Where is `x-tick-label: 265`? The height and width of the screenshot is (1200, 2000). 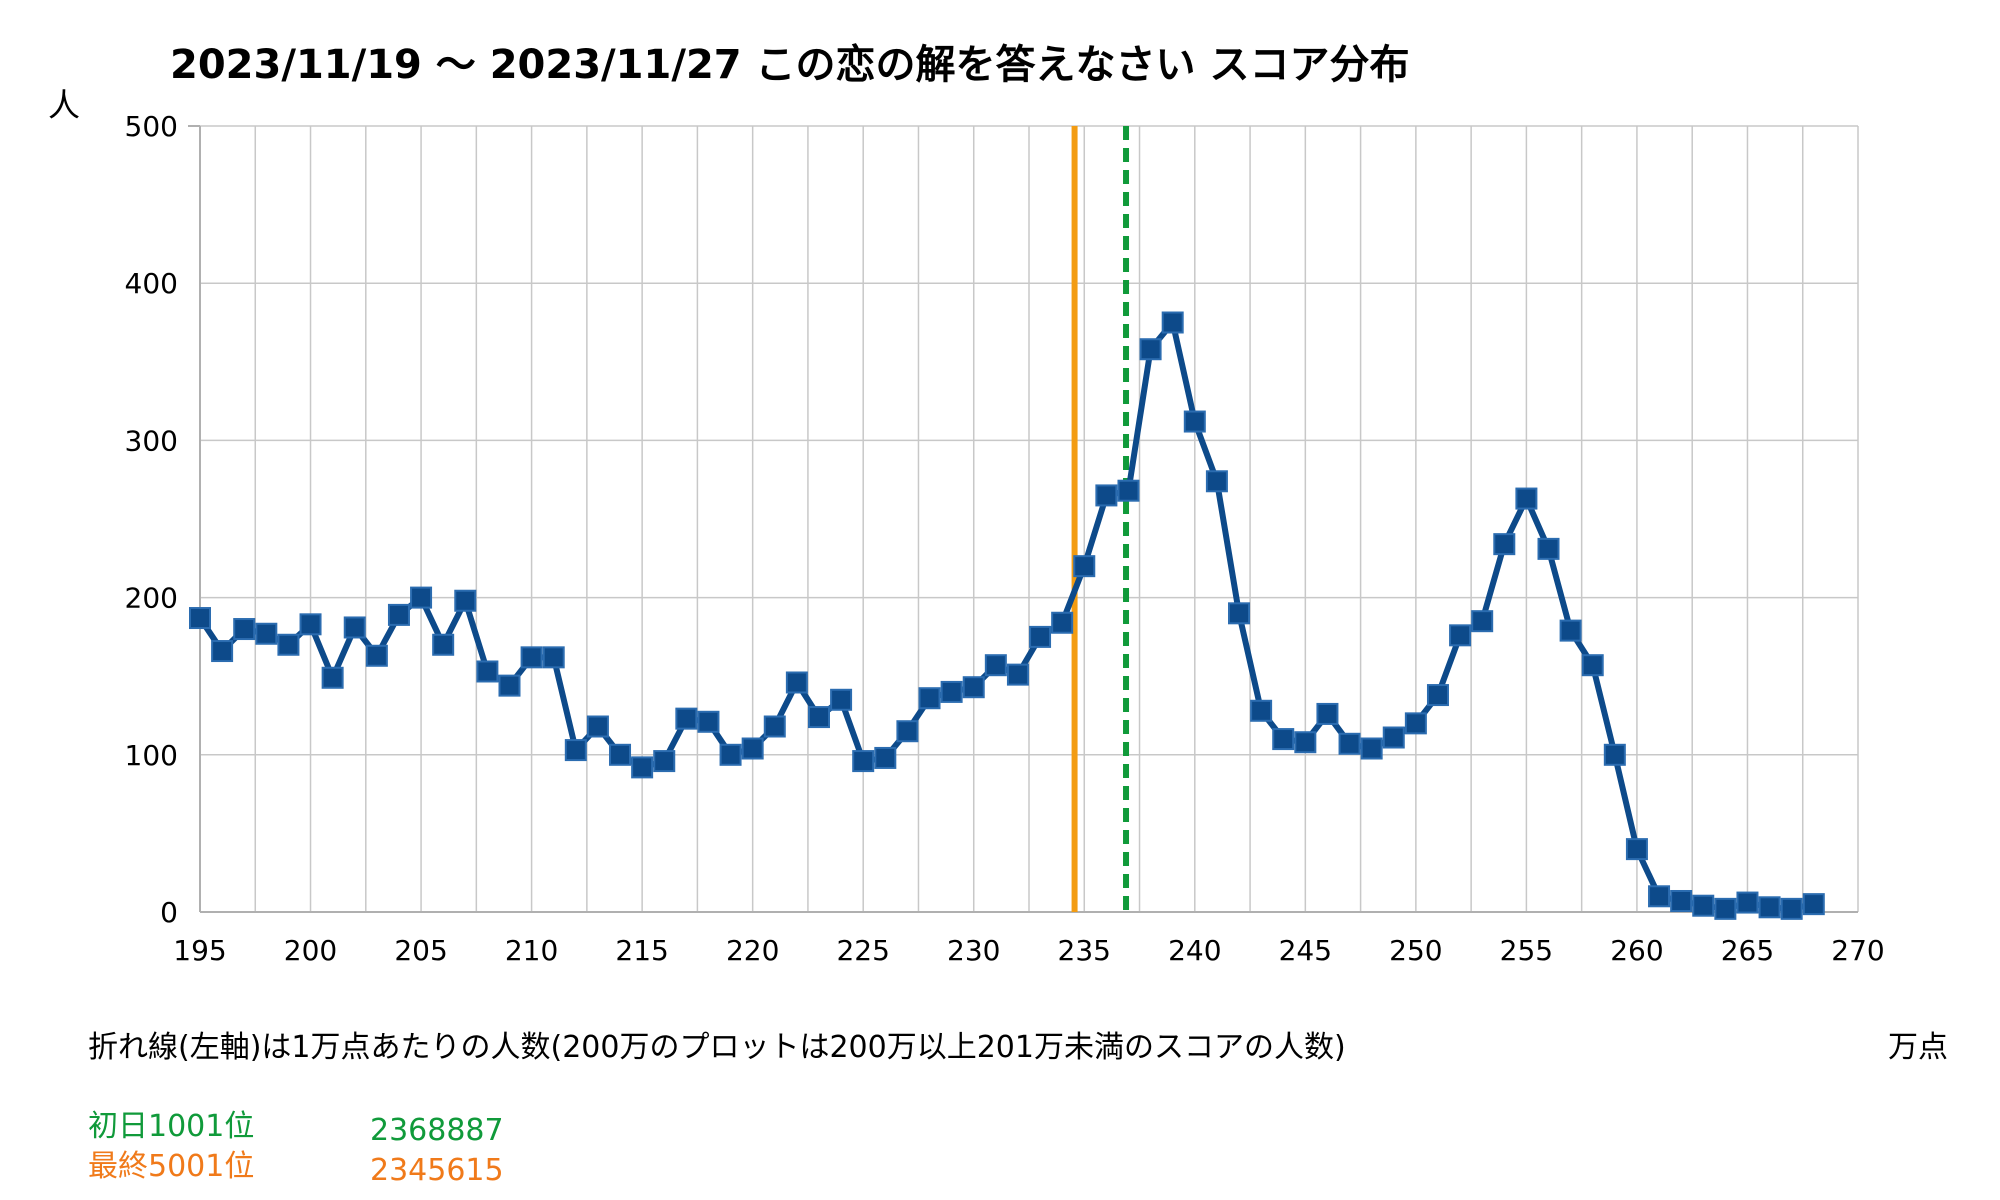
x-tick-label: 265 is located at coordinates (1747, 950).